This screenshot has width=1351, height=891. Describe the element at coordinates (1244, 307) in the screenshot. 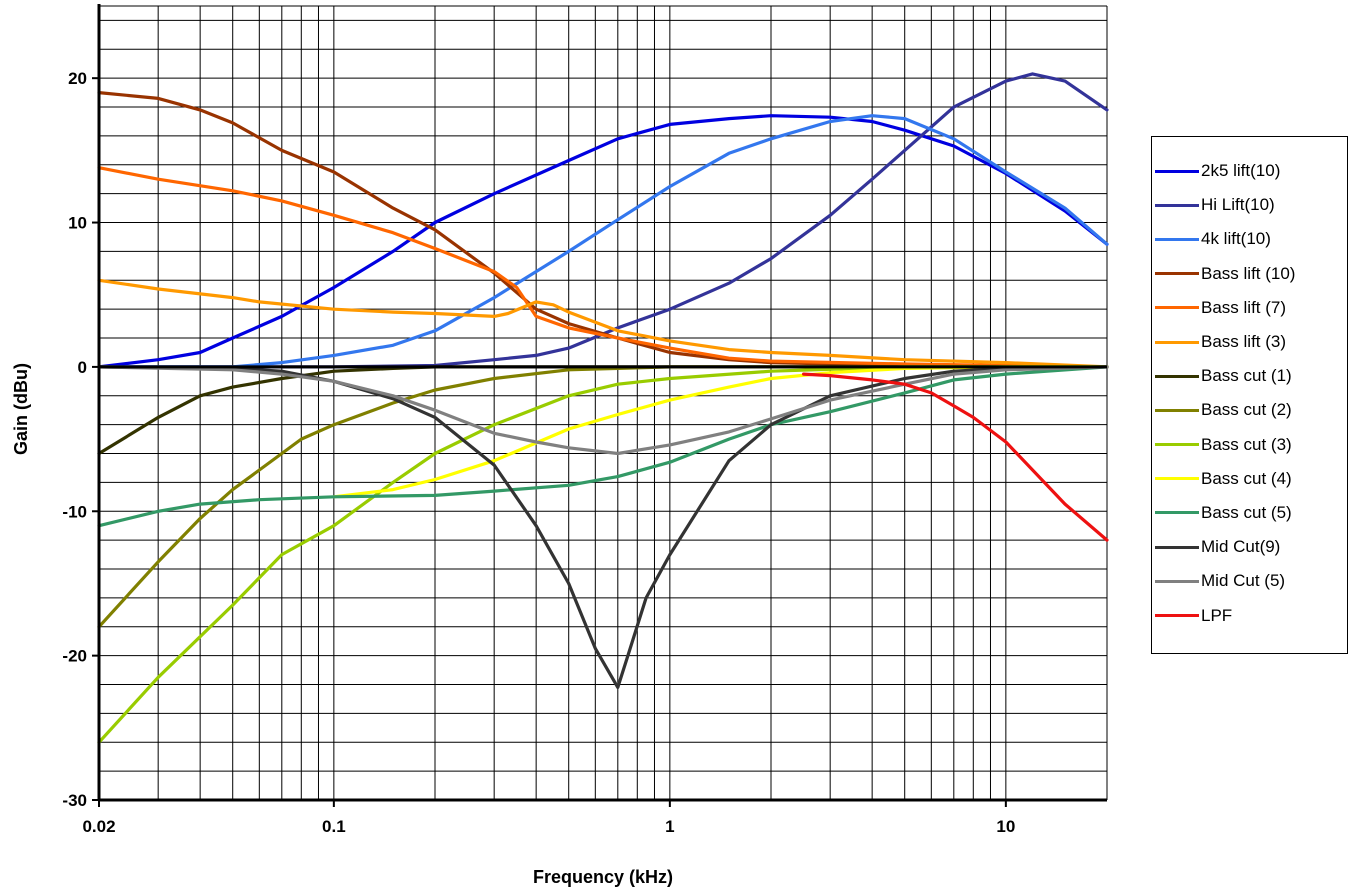

I see `legend-label: Bass lift (7)` at that location.